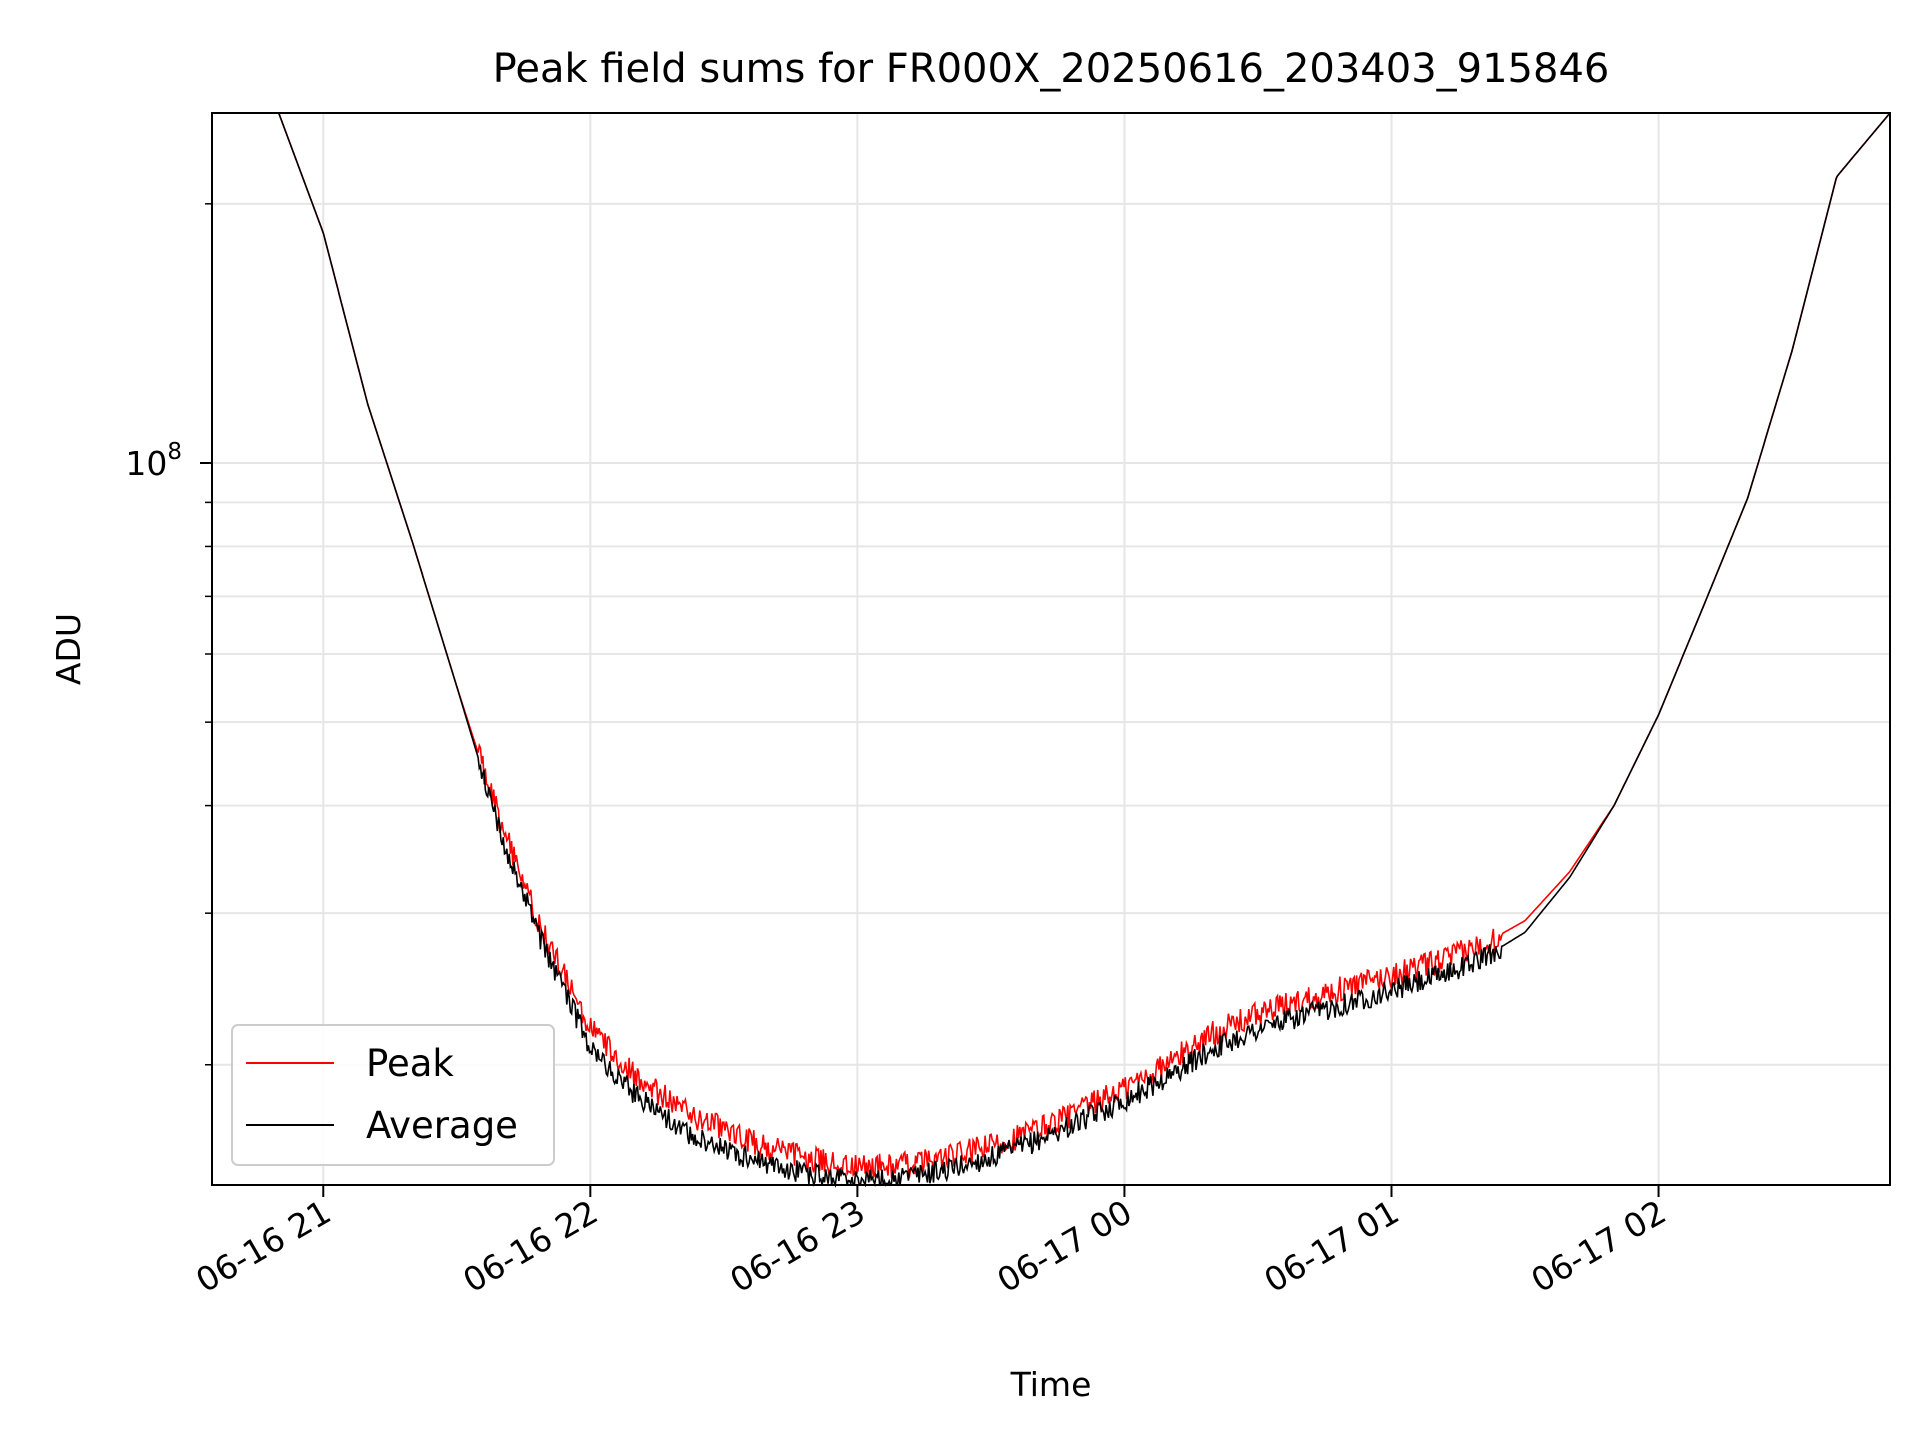 This screenshot has width=1920, height=1440. I want to click on x-tick-label: 06-16 22, so click(530, 1246).